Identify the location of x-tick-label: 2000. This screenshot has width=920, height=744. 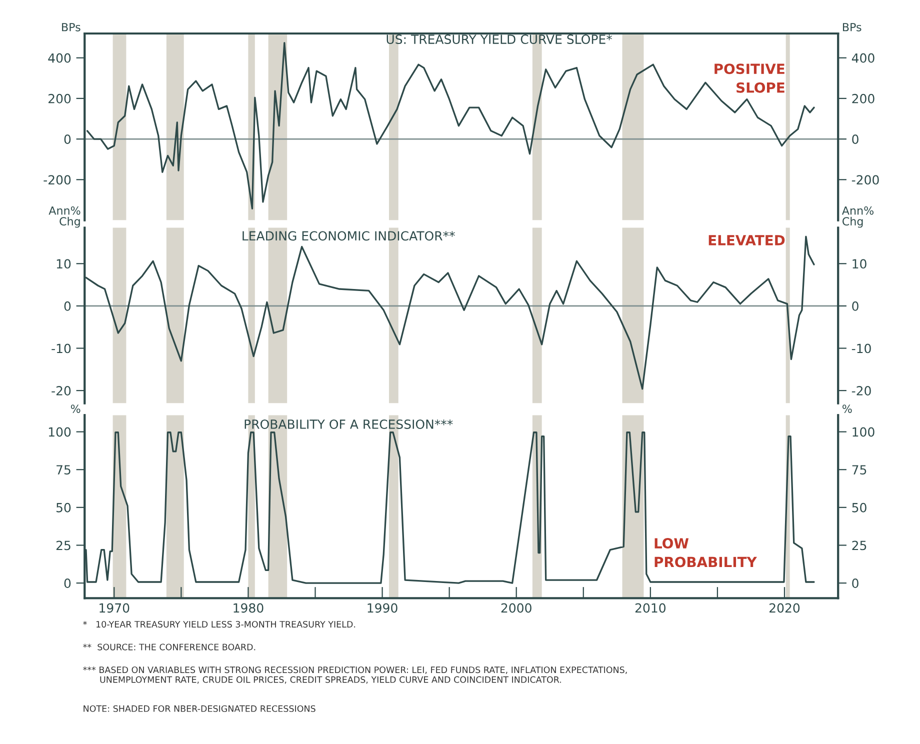
(516, 608).